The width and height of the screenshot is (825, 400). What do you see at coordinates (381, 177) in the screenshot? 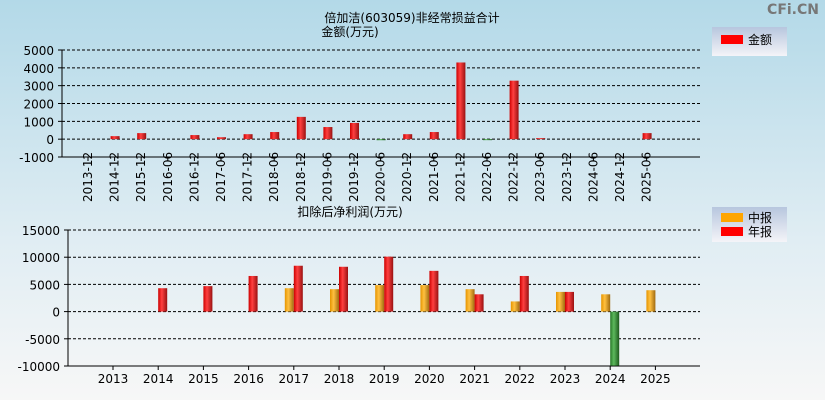
I see `x-tick-label: 2020-06` at bounding box center [381, 177].